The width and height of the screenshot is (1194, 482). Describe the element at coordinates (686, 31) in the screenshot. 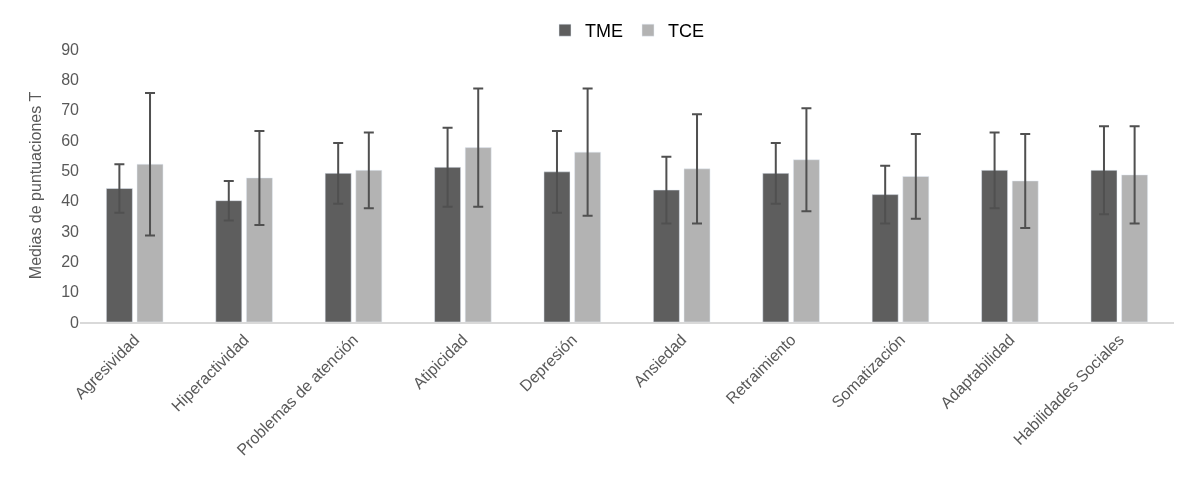

I see `legend-label: TCE` at that location.